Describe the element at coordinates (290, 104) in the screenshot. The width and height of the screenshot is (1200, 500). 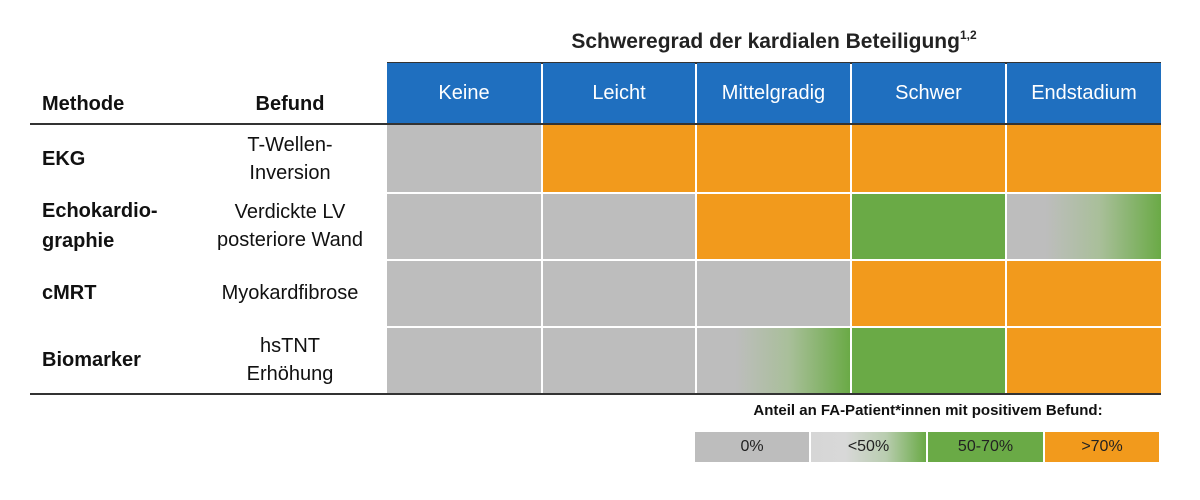
I see `column-header-finding: Befund` at that location.